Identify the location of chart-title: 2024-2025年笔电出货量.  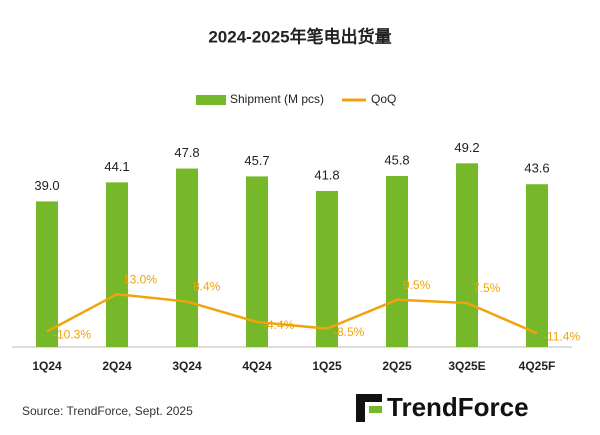
(299, 36).